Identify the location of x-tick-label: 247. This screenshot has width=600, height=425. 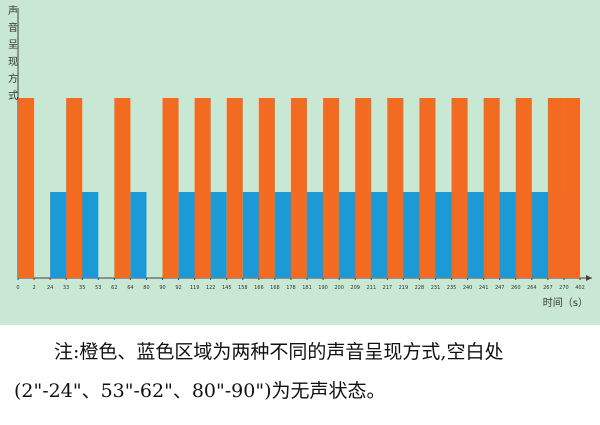
(500, 288).